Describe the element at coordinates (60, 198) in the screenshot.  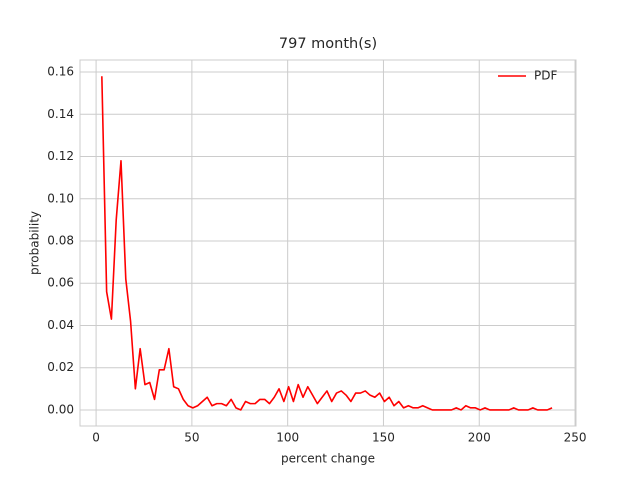
I see `y-tick-label: 0.10` at that location.